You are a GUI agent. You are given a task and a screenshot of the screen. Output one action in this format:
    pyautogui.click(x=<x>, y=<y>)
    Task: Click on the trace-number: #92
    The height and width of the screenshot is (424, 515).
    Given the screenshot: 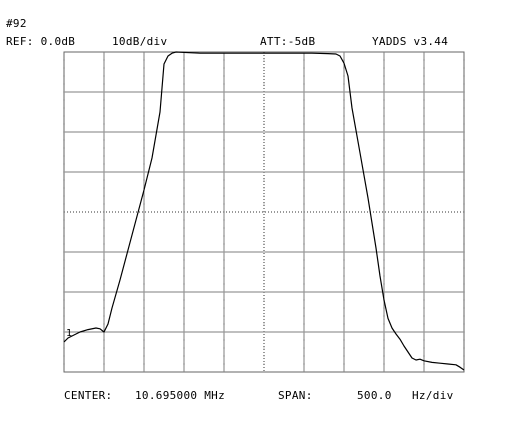 What is the action you would take?
    pyautogui.click(x=16, y=23)
    